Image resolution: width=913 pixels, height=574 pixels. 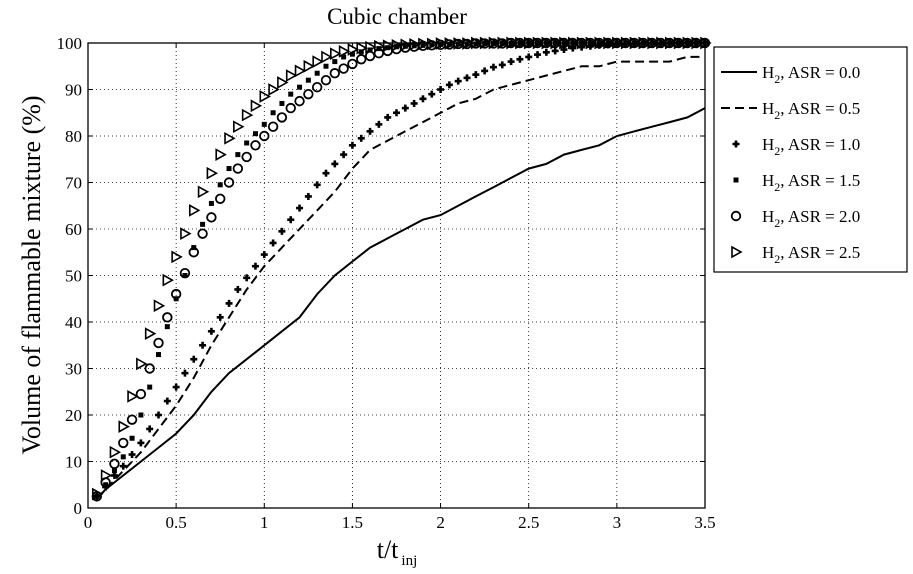 What do you see at coordinates (811, 110) in the screenshot?
I see `legend-label: H2, ASR = 0.5` at bounding box center [811, 110].